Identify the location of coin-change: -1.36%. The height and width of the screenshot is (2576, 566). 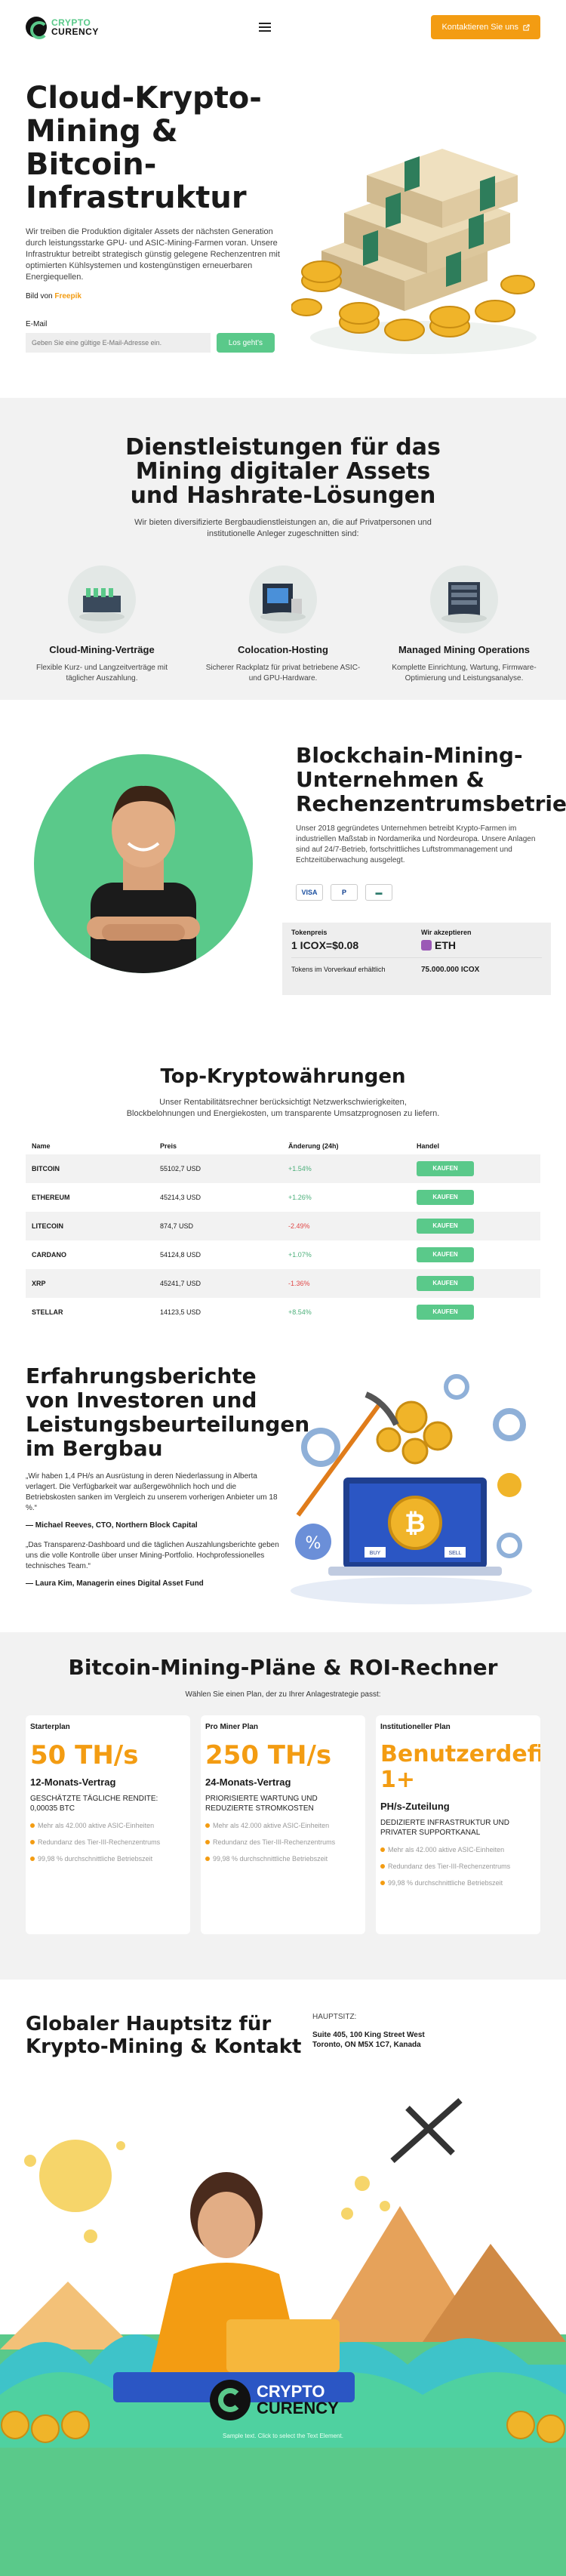
(347, 1283).